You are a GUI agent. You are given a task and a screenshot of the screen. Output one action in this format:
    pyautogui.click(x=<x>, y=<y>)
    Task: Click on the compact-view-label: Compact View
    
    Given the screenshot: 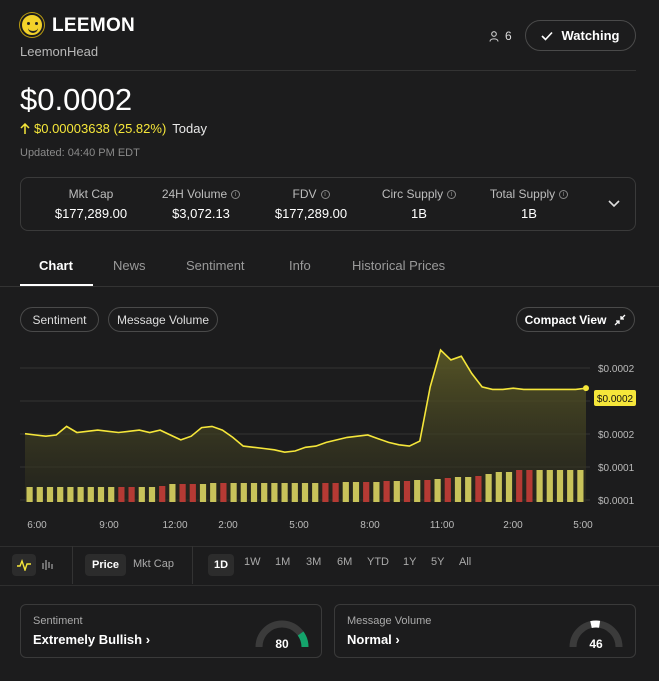 What is the action you would take?
    pyautogui.click(x=565, y=319)
    